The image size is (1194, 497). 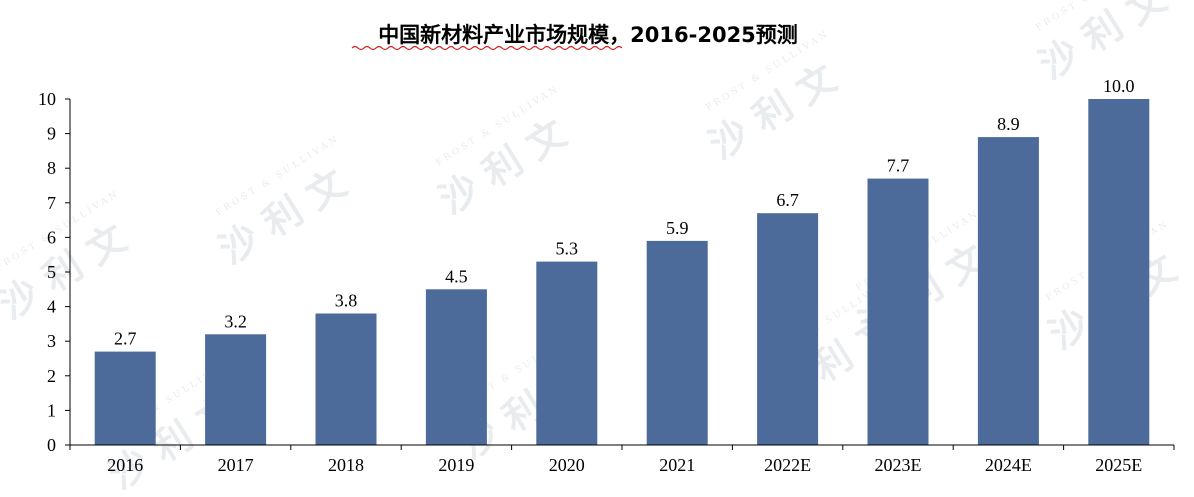 What do you see at coordinates (898, 311) in the screenshot?
I see `bar-2023E` at bounding box center [898, 311].